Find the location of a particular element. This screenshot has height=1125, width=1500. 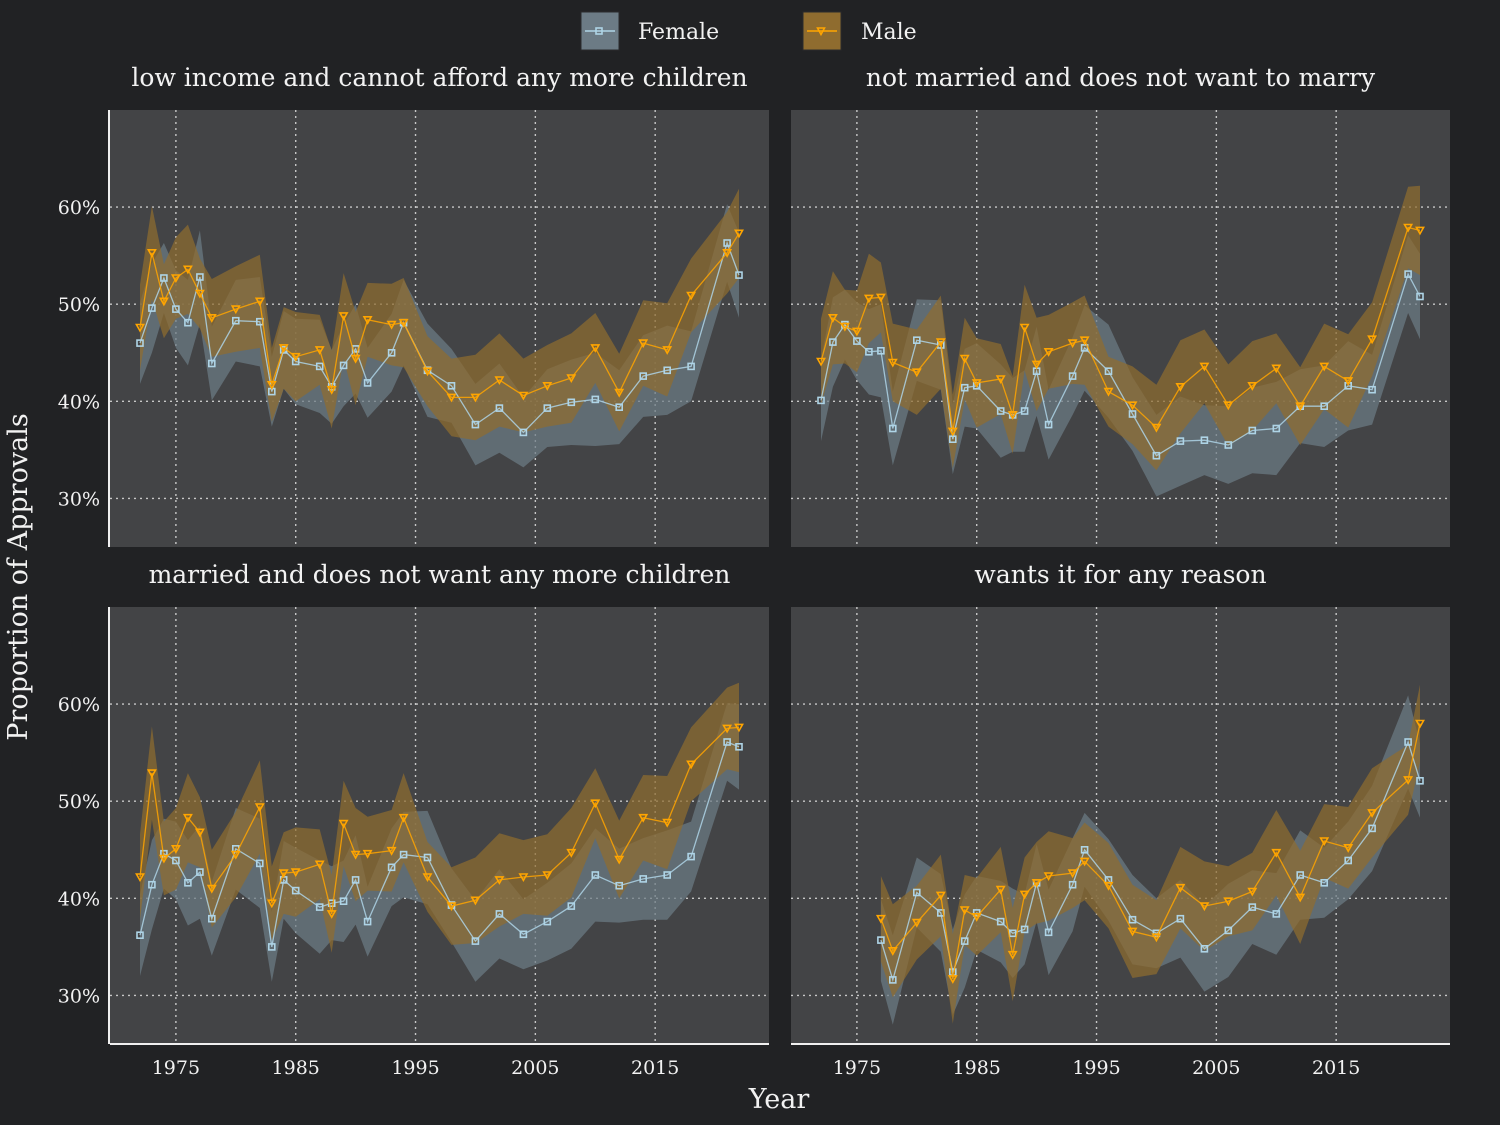

x-axis-title: Year is located at coordinates (779, 1099).